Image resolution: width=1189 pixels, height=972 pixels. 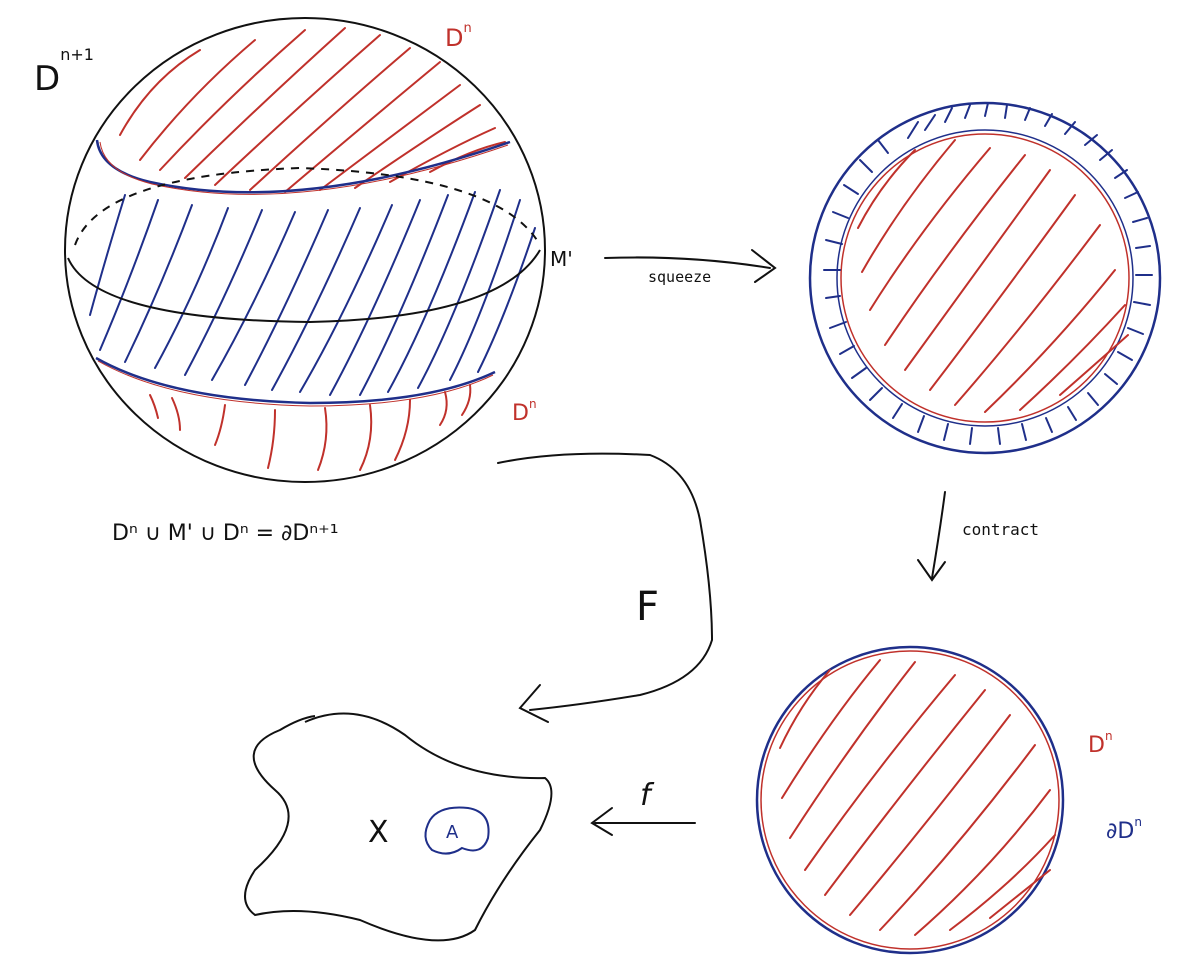 What do you see at coordinates (643, 821) in the screenshot?
I see `f-arrow` at bounding box center [643, 821].